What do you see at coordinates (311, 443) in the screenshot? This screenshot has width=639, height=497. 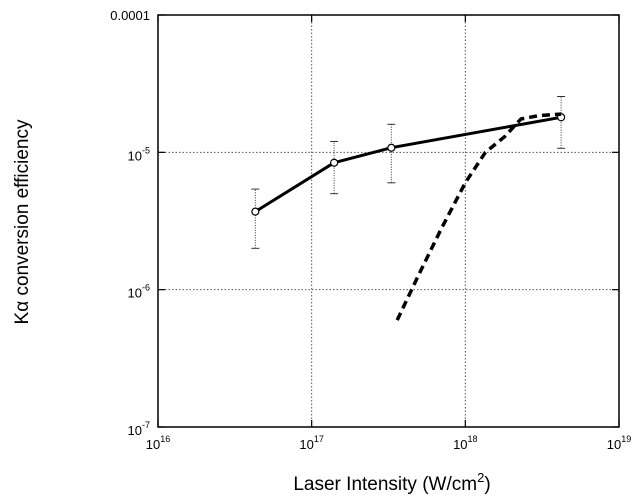 I see `x-tick-label: 1017` at bounding box center [311, 443].